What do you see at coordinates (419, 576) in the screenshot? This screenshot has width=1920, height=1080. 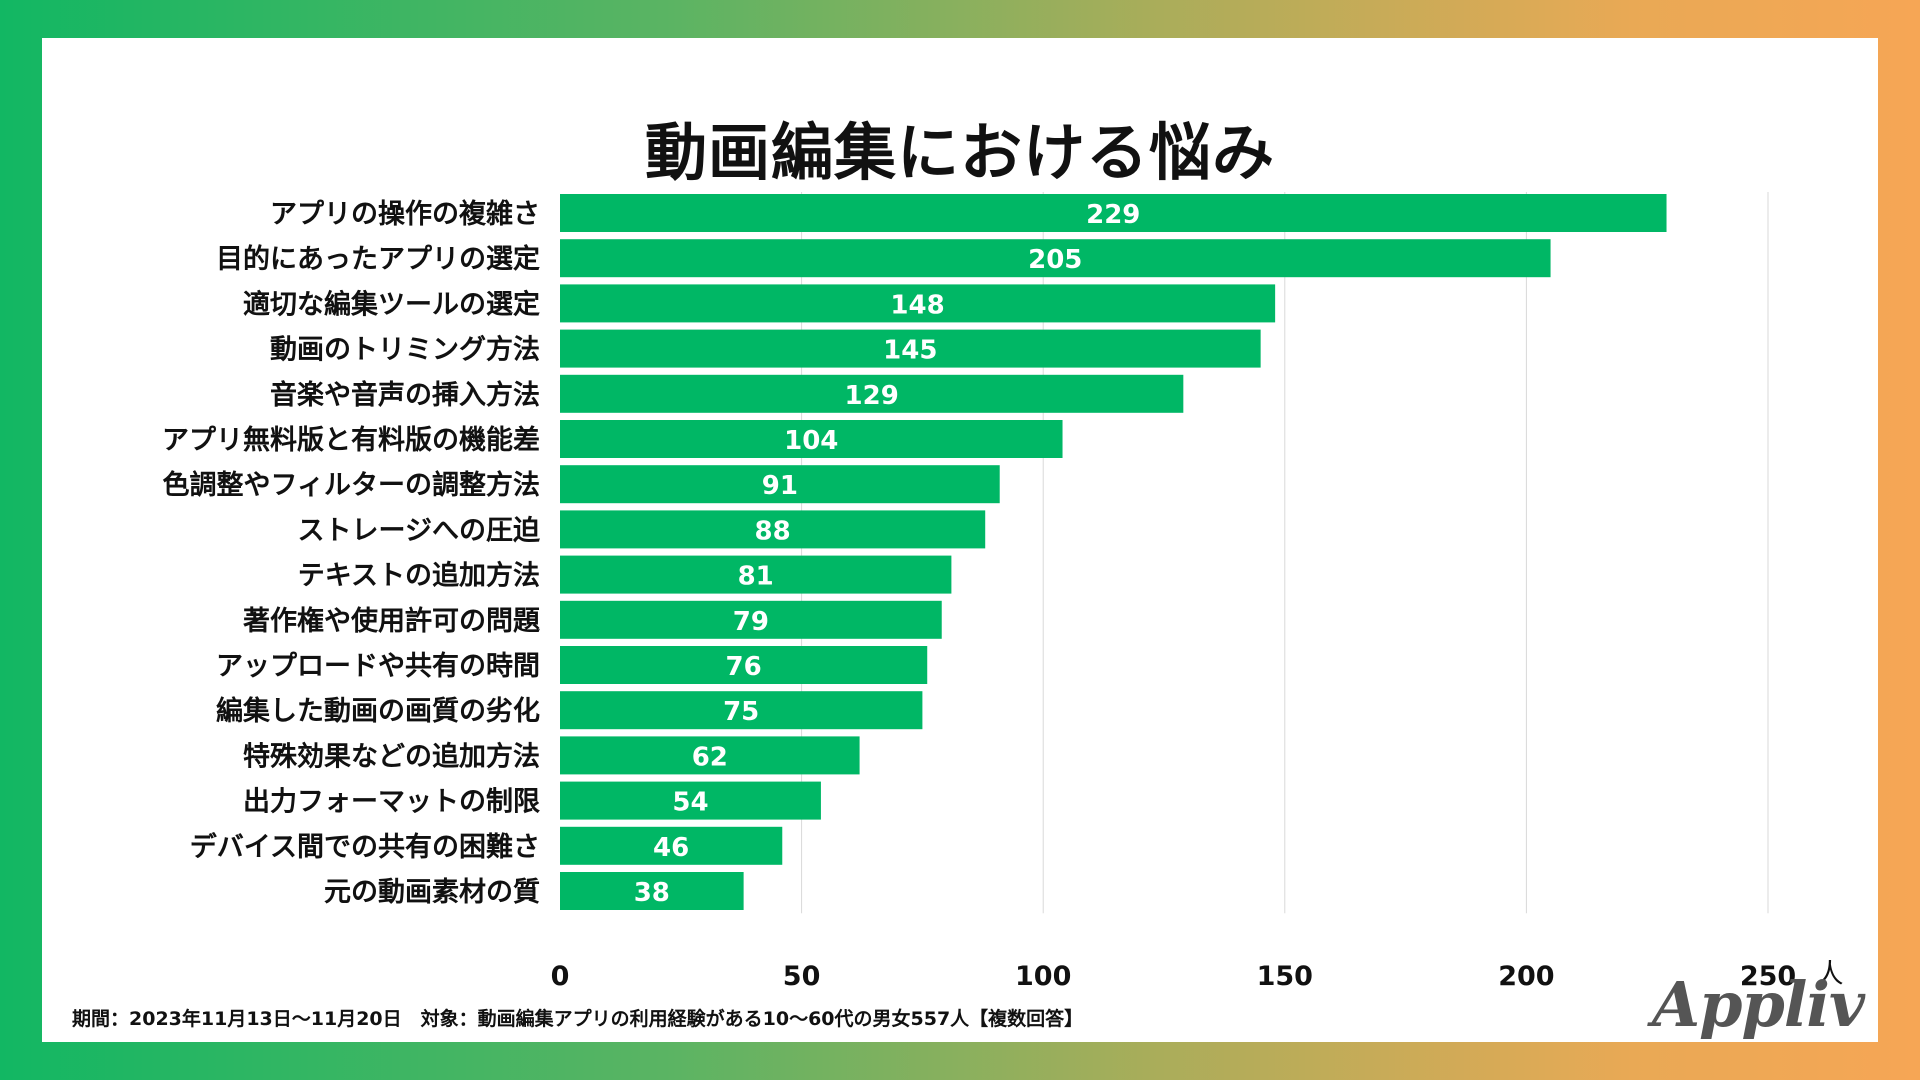 I see `category-label: テキストの追加方法` at bounding box center [419, 576].